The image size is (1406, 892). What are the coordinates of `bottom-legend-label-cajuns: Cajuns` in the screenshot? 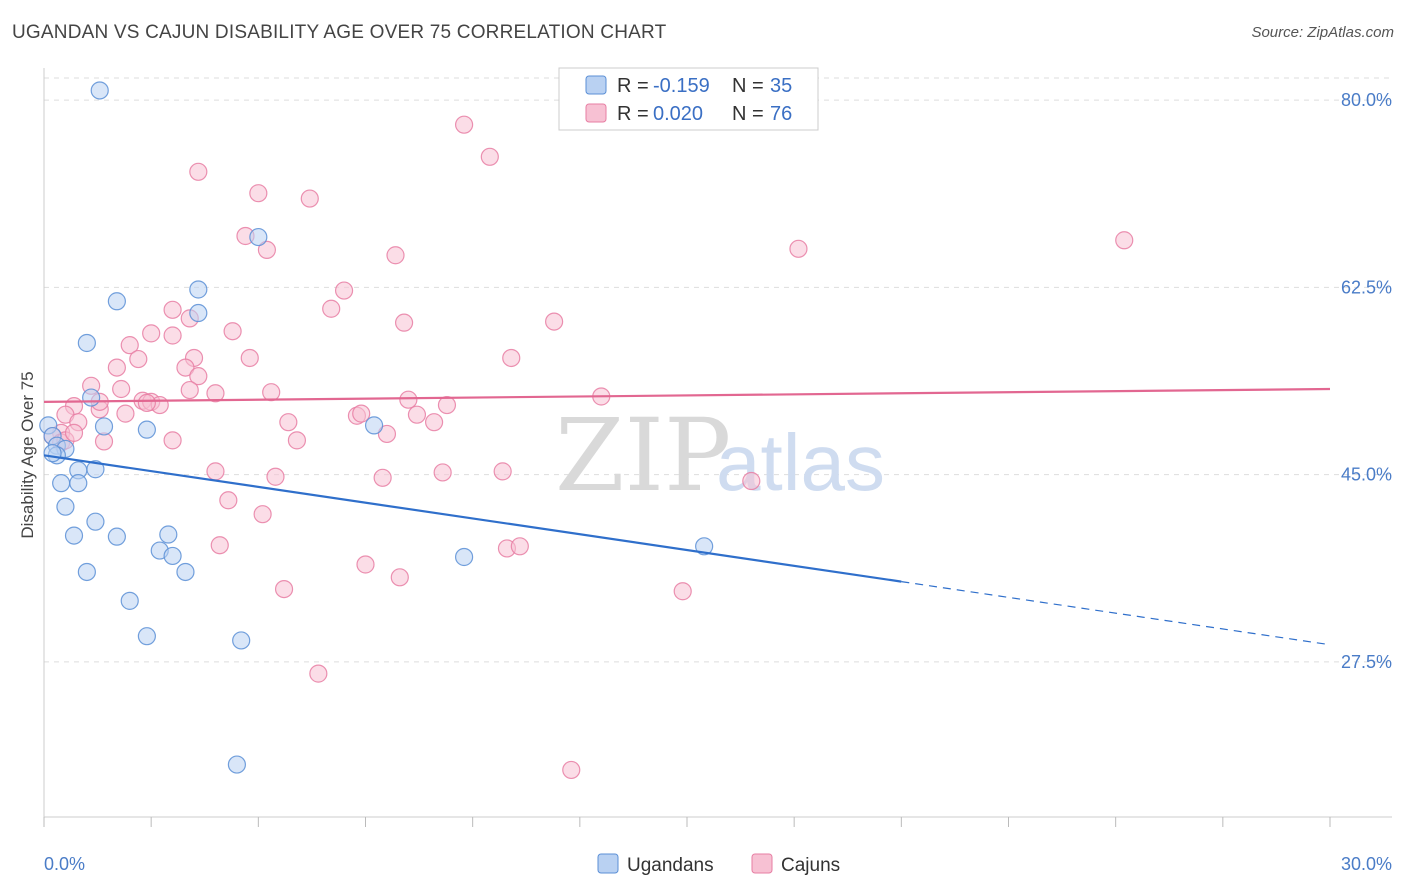 It's located at (810, 865).